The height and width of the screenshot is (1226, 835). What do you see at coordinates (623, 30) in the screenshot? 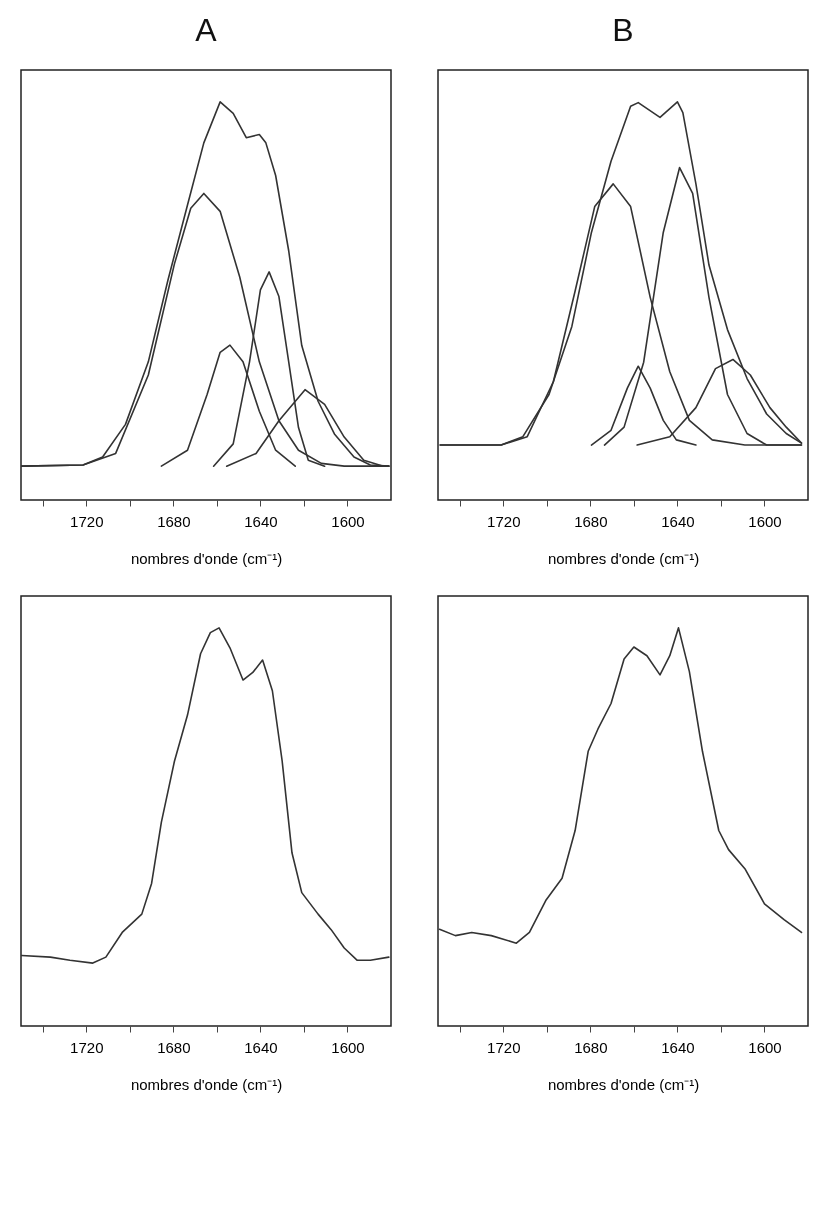
I see `chart-title: B` at bounding box center [623, 30].